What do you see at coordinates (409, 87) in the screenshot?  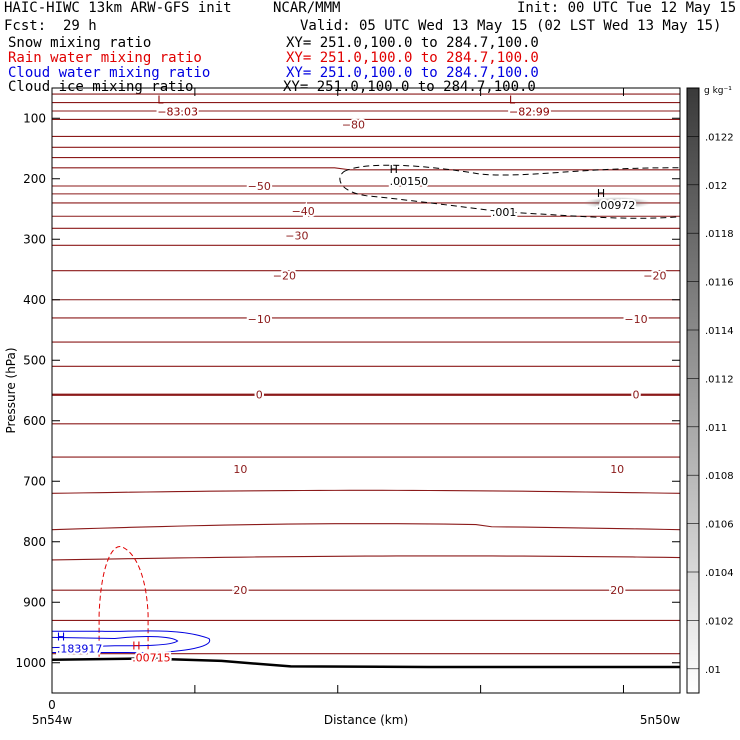 I see `field-xy-cloud-ice: XY= 251.0,100.0 to 284.7,100.0` at bounding box center [409, 87].